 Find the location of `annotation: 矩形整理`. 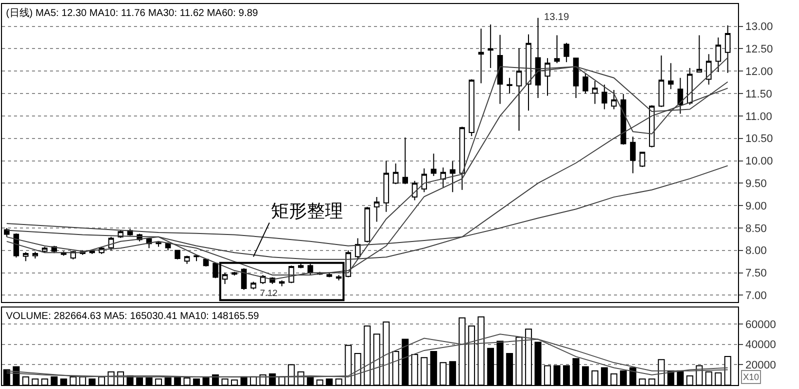

annotation: 矩形整理 is located at coordinates (307, 211).